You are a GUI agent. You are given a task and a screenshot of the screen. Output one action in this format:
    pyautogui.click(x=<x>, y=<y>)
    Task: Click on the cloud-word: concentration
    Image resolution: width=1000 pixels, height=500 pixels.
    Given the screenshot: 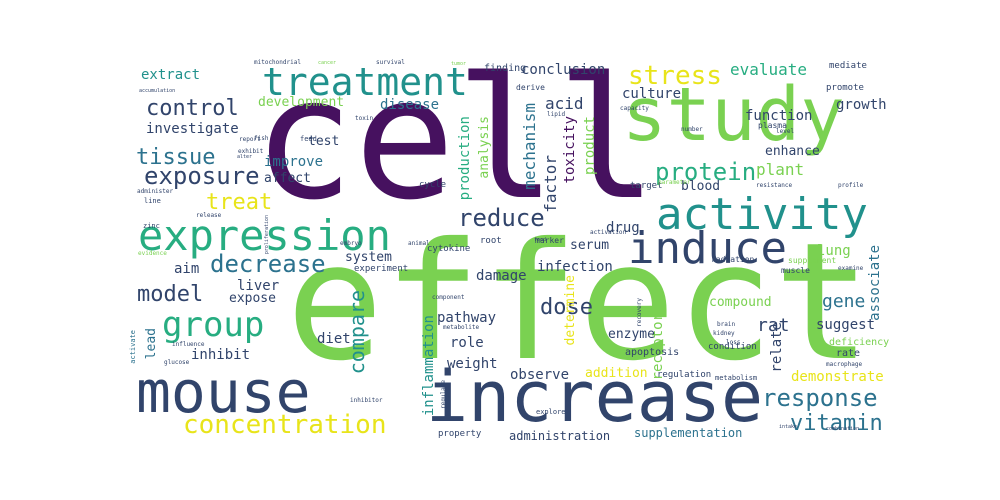 What is the action you would take?
    pyautogui.click(x=285, y=425)
    